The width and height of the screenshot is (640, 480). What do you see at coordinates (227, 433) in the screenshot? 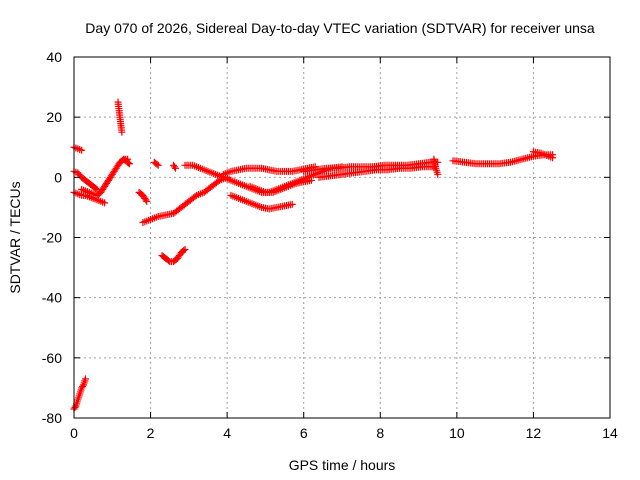
I see `x-tick-label: 4` at bounding box center [227, 433].